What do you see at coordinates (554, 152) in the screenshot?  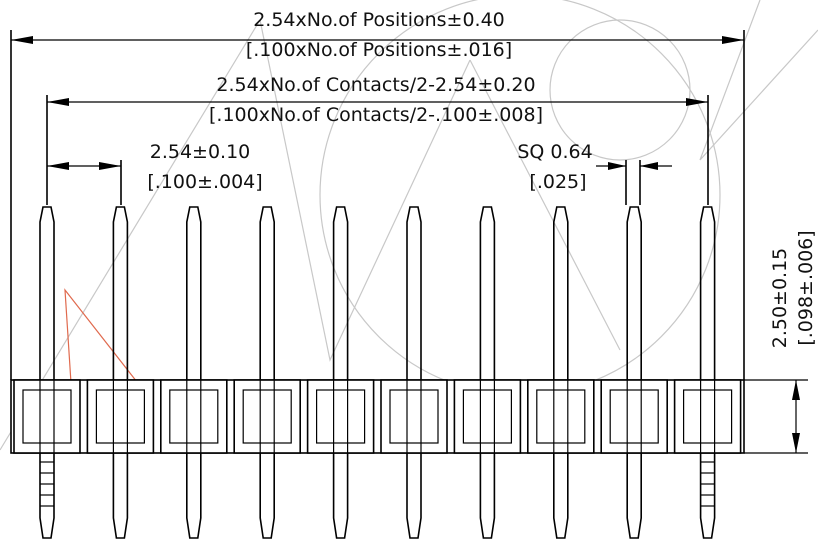 I see `square-metric-label: SQ 0.64` at bounding box center [554, 152].